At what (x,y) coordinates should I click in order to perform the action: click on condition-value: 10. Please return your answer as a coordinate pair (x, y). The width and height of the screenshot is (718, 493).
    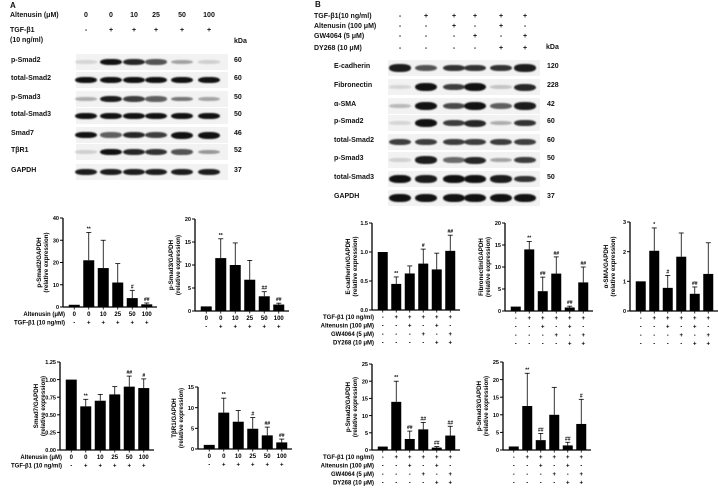
    Looking at the image, I should click on (134, 15).